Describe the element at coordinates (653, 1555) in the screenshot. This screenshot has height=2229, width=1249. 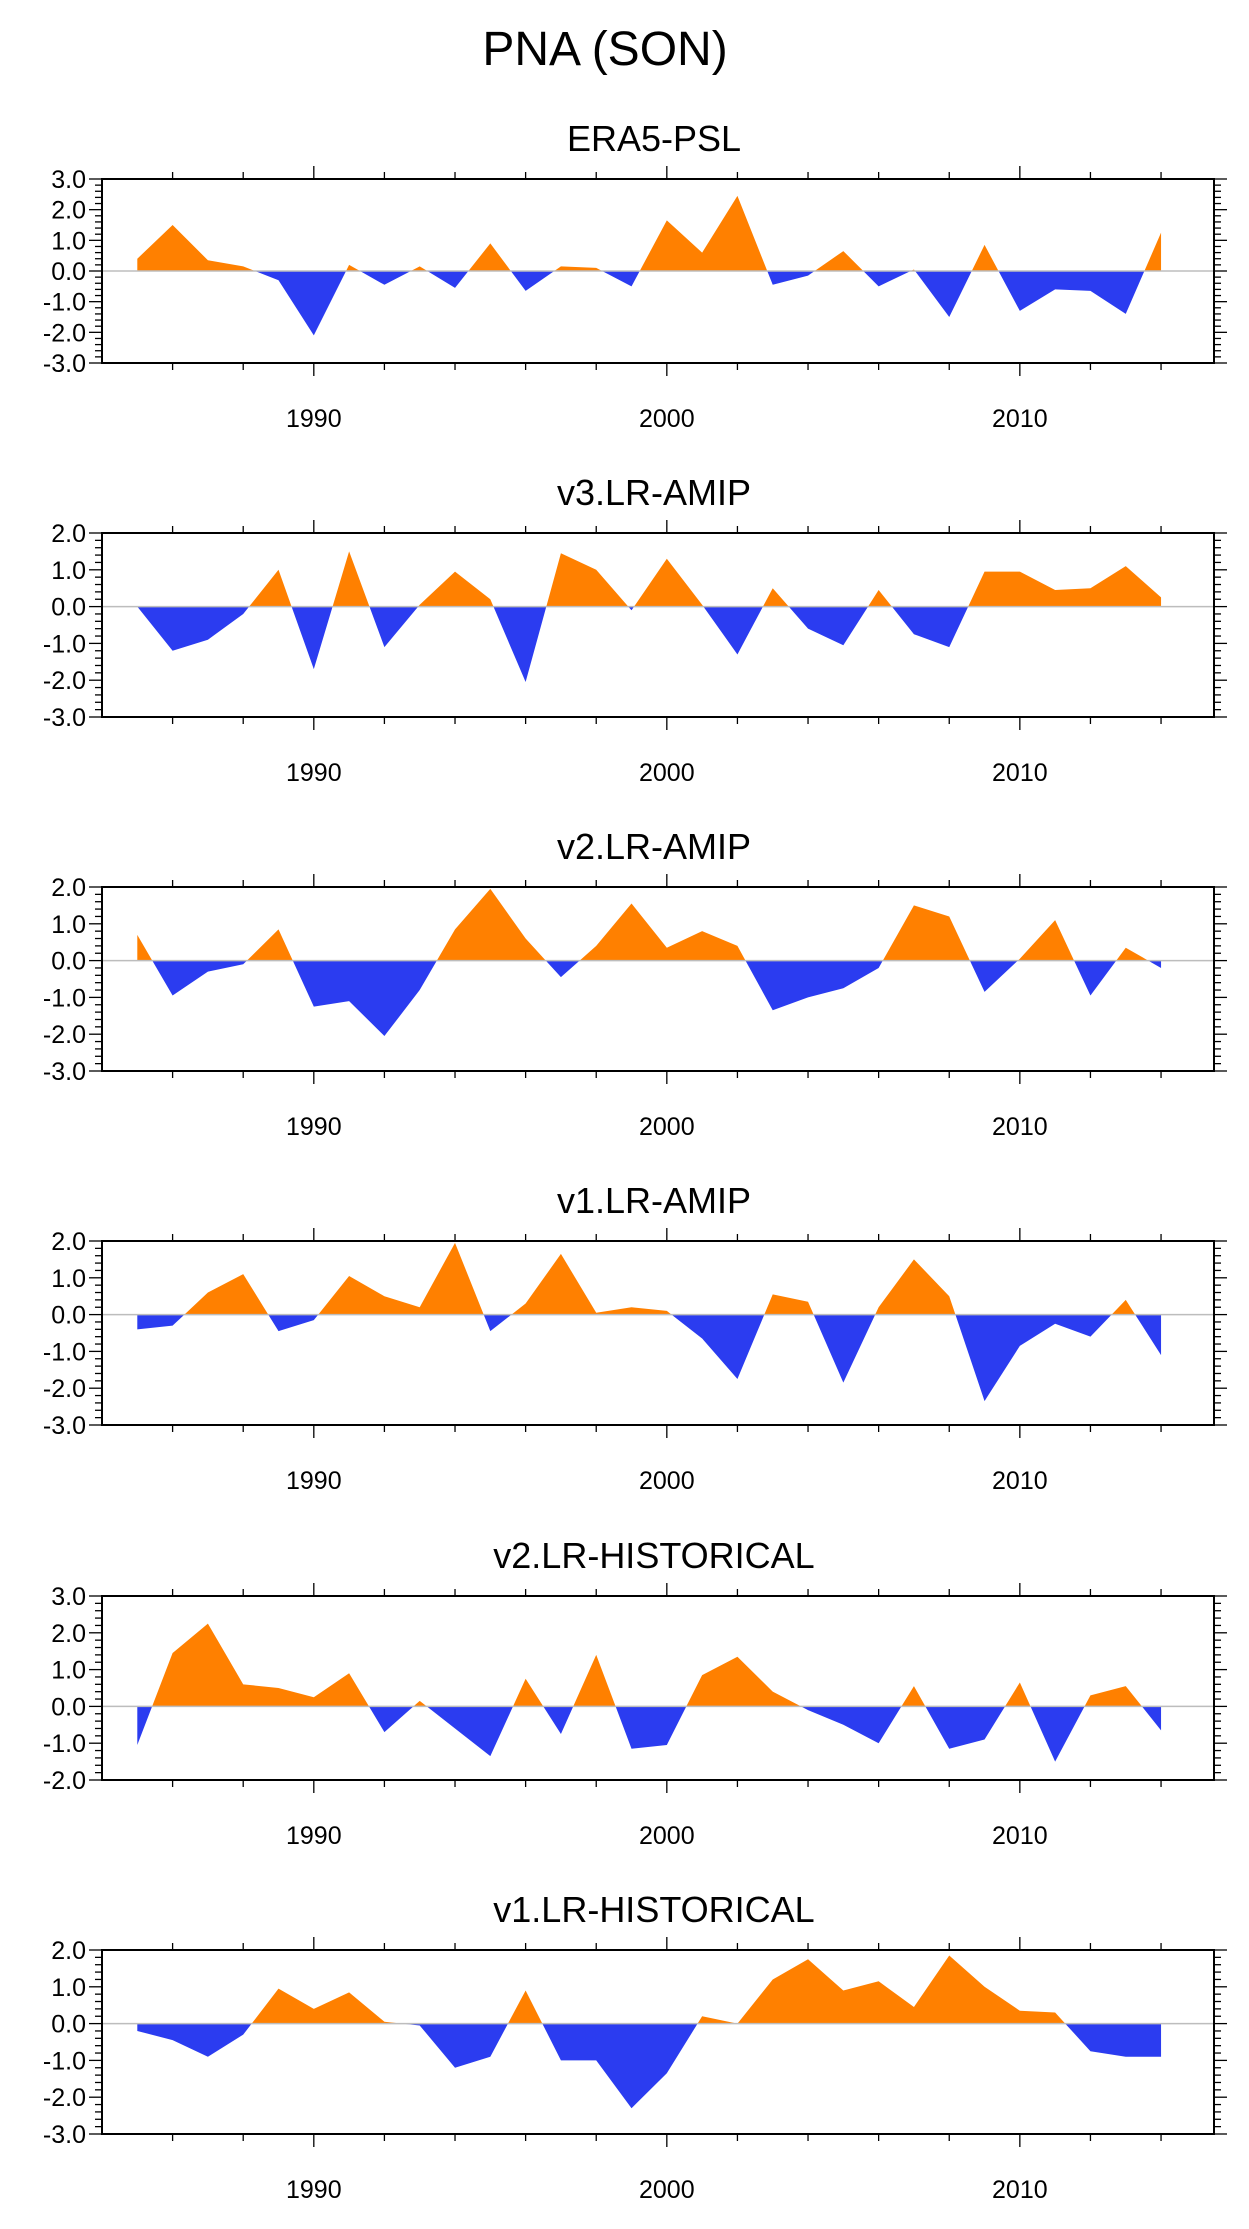
I see `panel-title: v2.LR-HISTORICAL` at that location.